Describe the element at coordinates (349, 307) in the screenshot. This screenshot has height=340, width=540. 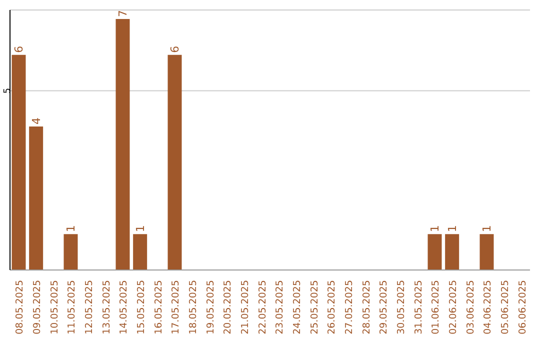
I see `x-tick-label: 27.05.2025` at that location.